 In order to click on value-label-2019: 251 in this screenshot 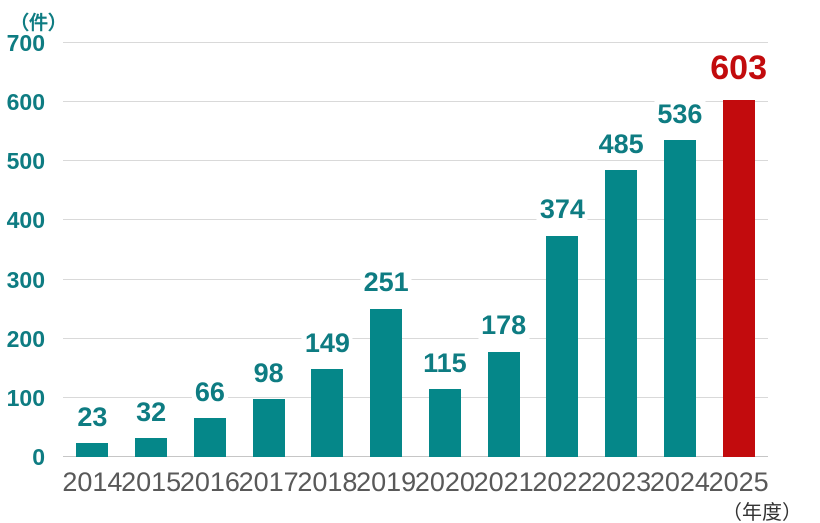, I will do `click(386, 282)`.